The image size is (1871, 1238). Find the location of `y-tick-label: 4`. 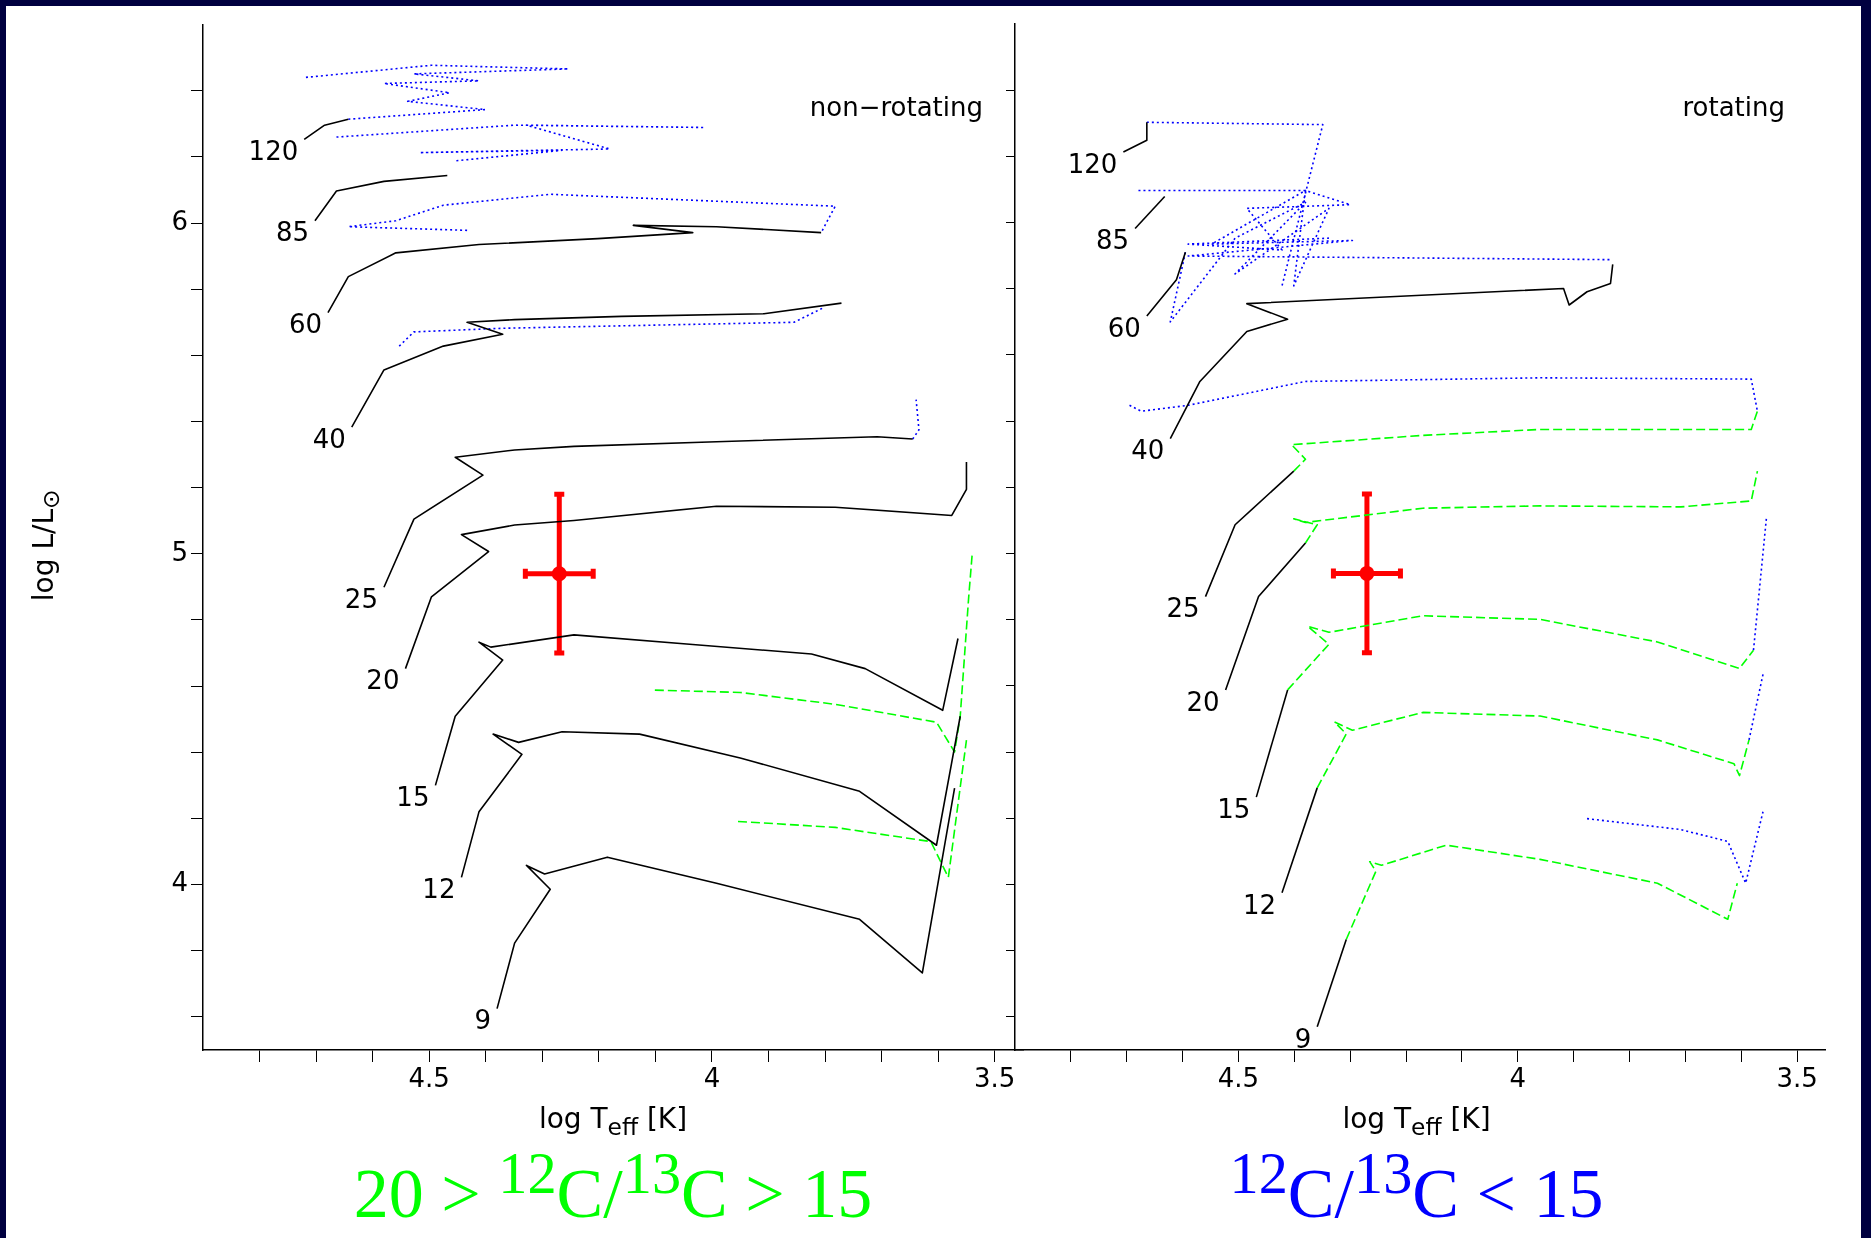

y-tick-label: 4 is located at coordinates (179, 882).